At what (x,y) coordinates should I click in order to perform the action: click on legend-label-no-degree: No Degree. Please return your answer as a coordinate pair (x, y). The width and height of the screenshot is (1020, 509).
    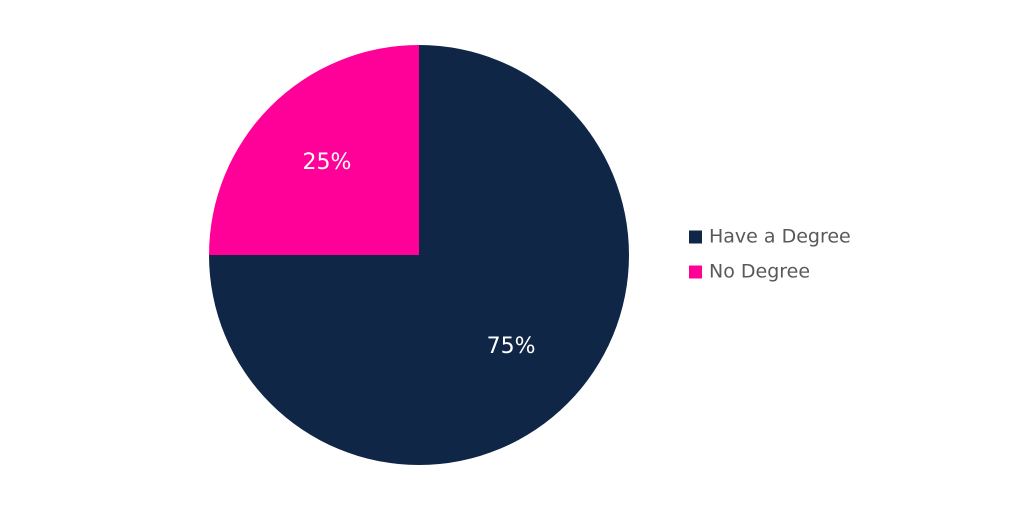
    Looking at the image, I should click on (759, 272).